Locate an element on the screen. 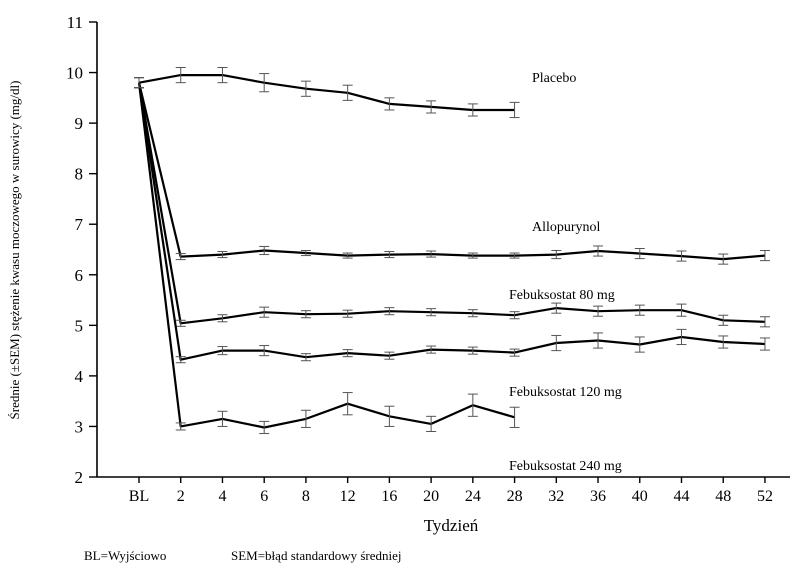 The height and width of the screenshot is (577, 808). x-tick-label: 40 is located at coordinates (640, 496).